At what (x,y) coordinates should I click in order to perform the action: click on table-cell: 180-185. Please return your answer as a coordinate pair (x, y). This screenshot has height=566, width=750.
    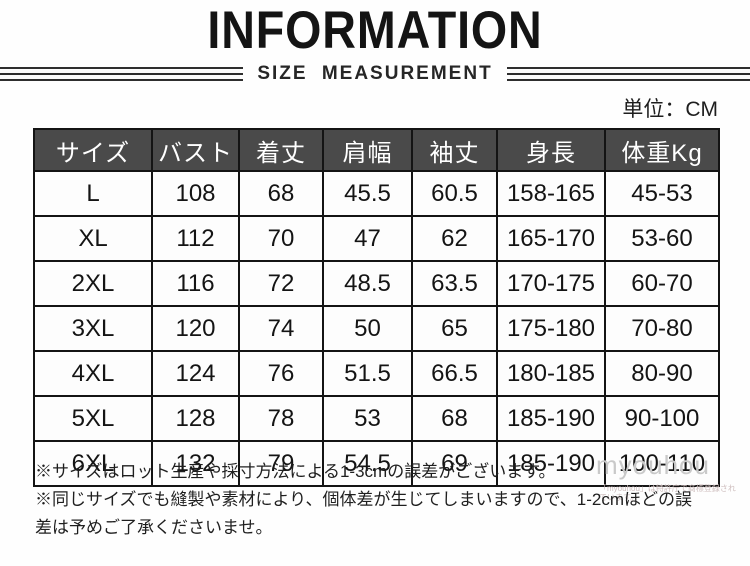
    Looking at the image, I should click on (551, 373).